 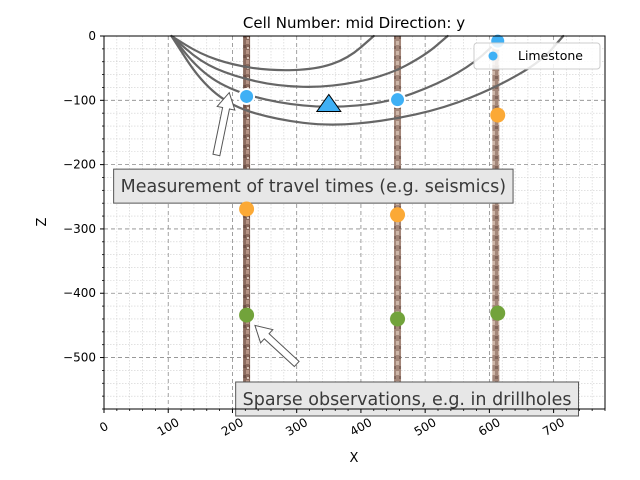 I want to click on legend-box, so click(x=537, y=56).